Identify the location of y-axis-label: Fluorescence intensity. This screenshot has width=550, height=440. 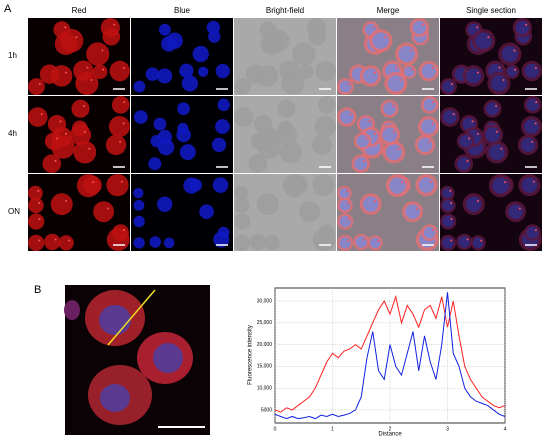
(251, 355).